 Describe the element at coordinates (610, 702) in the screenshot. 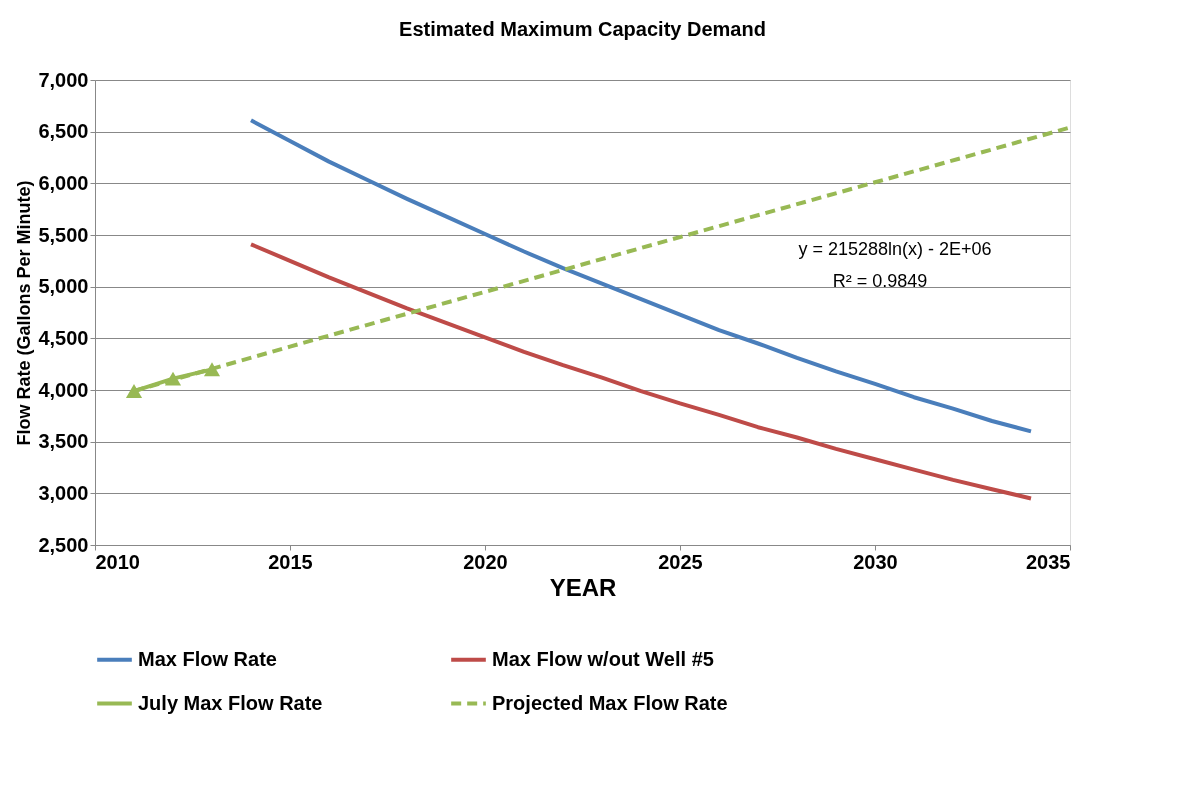

I see `legend-label: Projected Max Flow Rate` at that location.